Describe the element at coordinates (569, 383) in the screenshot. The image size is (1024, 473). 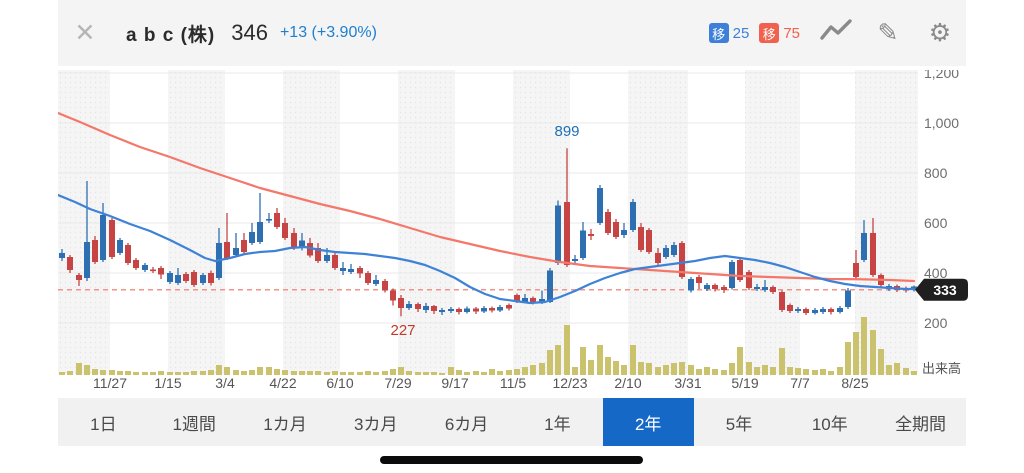
I see `x-axis-label: 12/23` at that location.